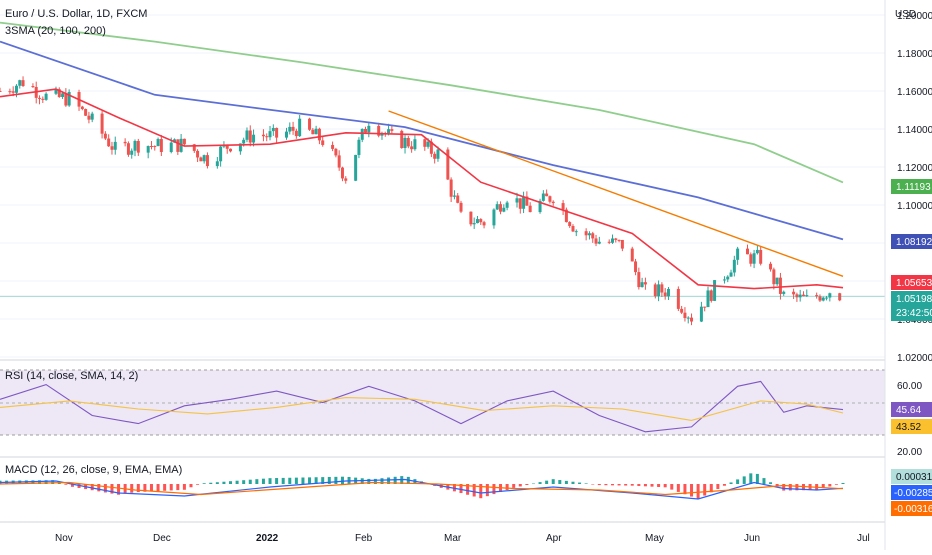 The height and width of the screenshot is (555, 932). What do you see at coordinates (442, 402) in the screenshot?
I see `rsi-pane` at bounding box center [442, 402].